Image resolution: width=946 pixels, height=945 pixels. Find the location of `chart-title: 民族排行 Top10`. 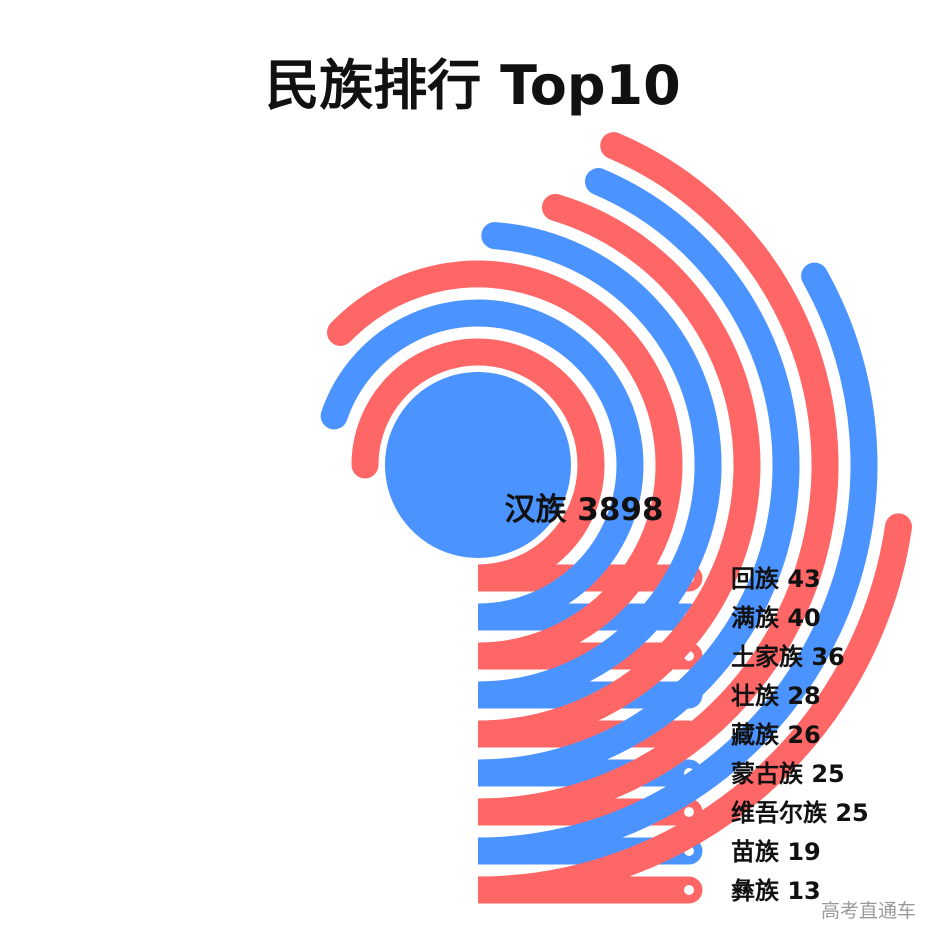

chart-title: 民族排行 Top10 is located at coordinates (472, 85).